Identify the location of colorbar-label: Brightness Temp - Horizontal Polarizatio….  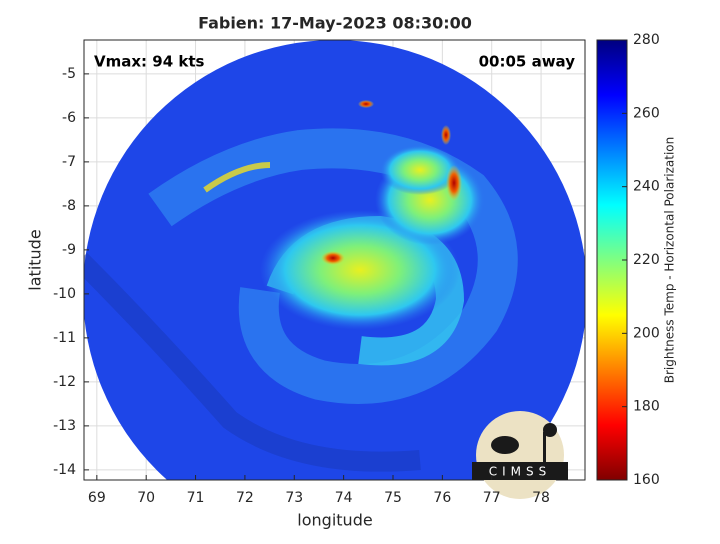
(670, 260).